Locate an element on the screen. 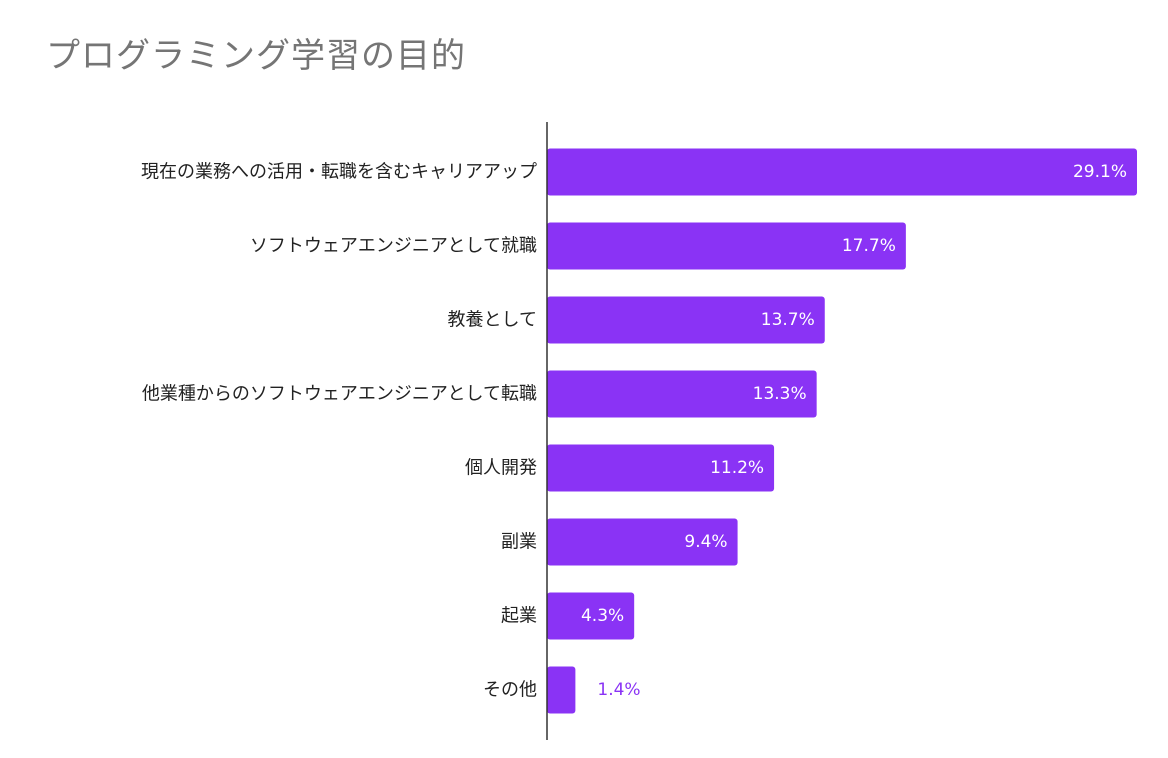 The image size is (1168, 758). data-label: 29.1% is located at coordinates (1100, 172).